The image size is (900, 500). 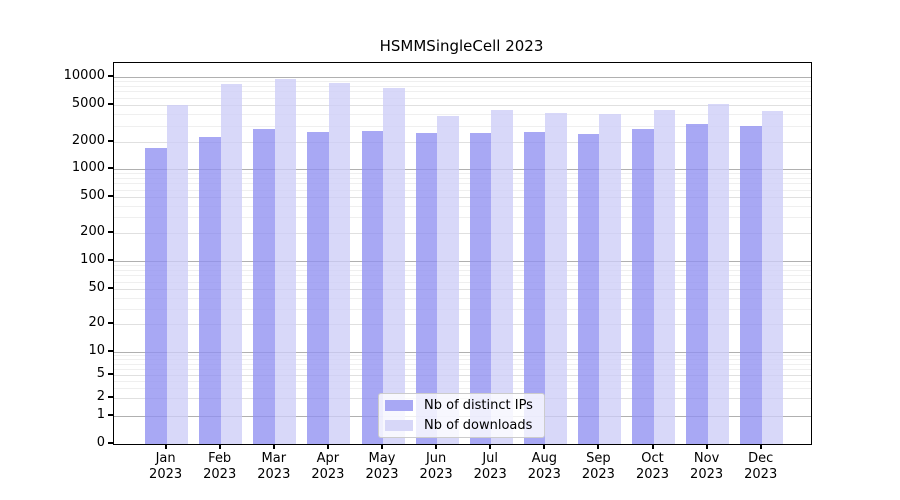 I want to click on legend-label-downloads: Nb of downloads, so click(x=478, y=425).